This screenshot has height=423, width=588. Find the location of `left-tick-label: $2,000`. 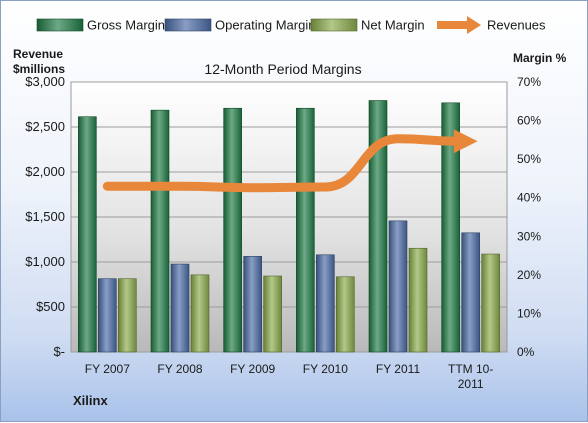

left-tick-label: $2,000 is located at coordinates (45, 171).